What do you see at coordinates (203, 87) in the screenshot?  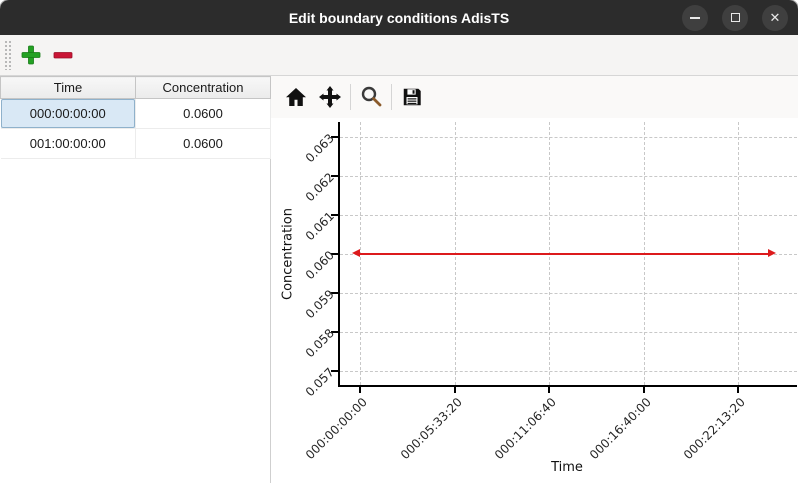 I see `column-header-concentration: Concentration` at bounding box center [203, 87].